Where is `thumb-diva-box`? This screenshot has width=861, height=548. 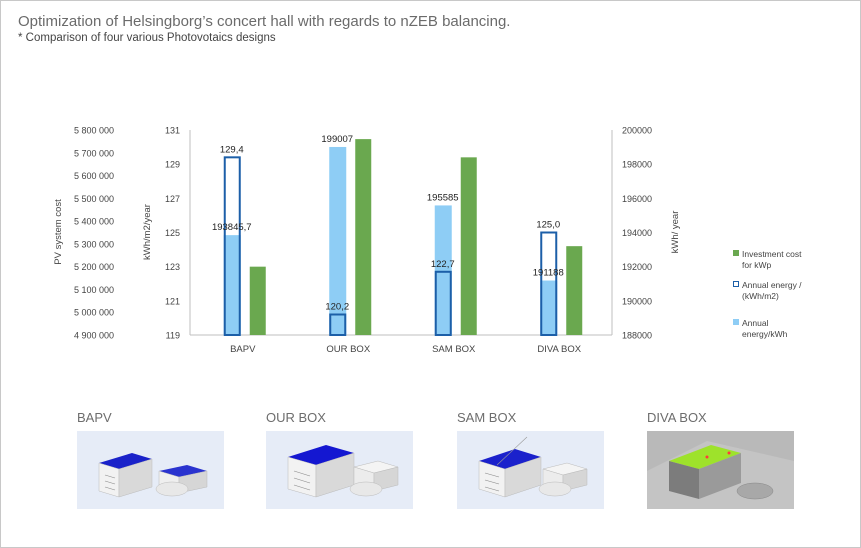 thumb-diva-box is located at coordinates (720, 470).